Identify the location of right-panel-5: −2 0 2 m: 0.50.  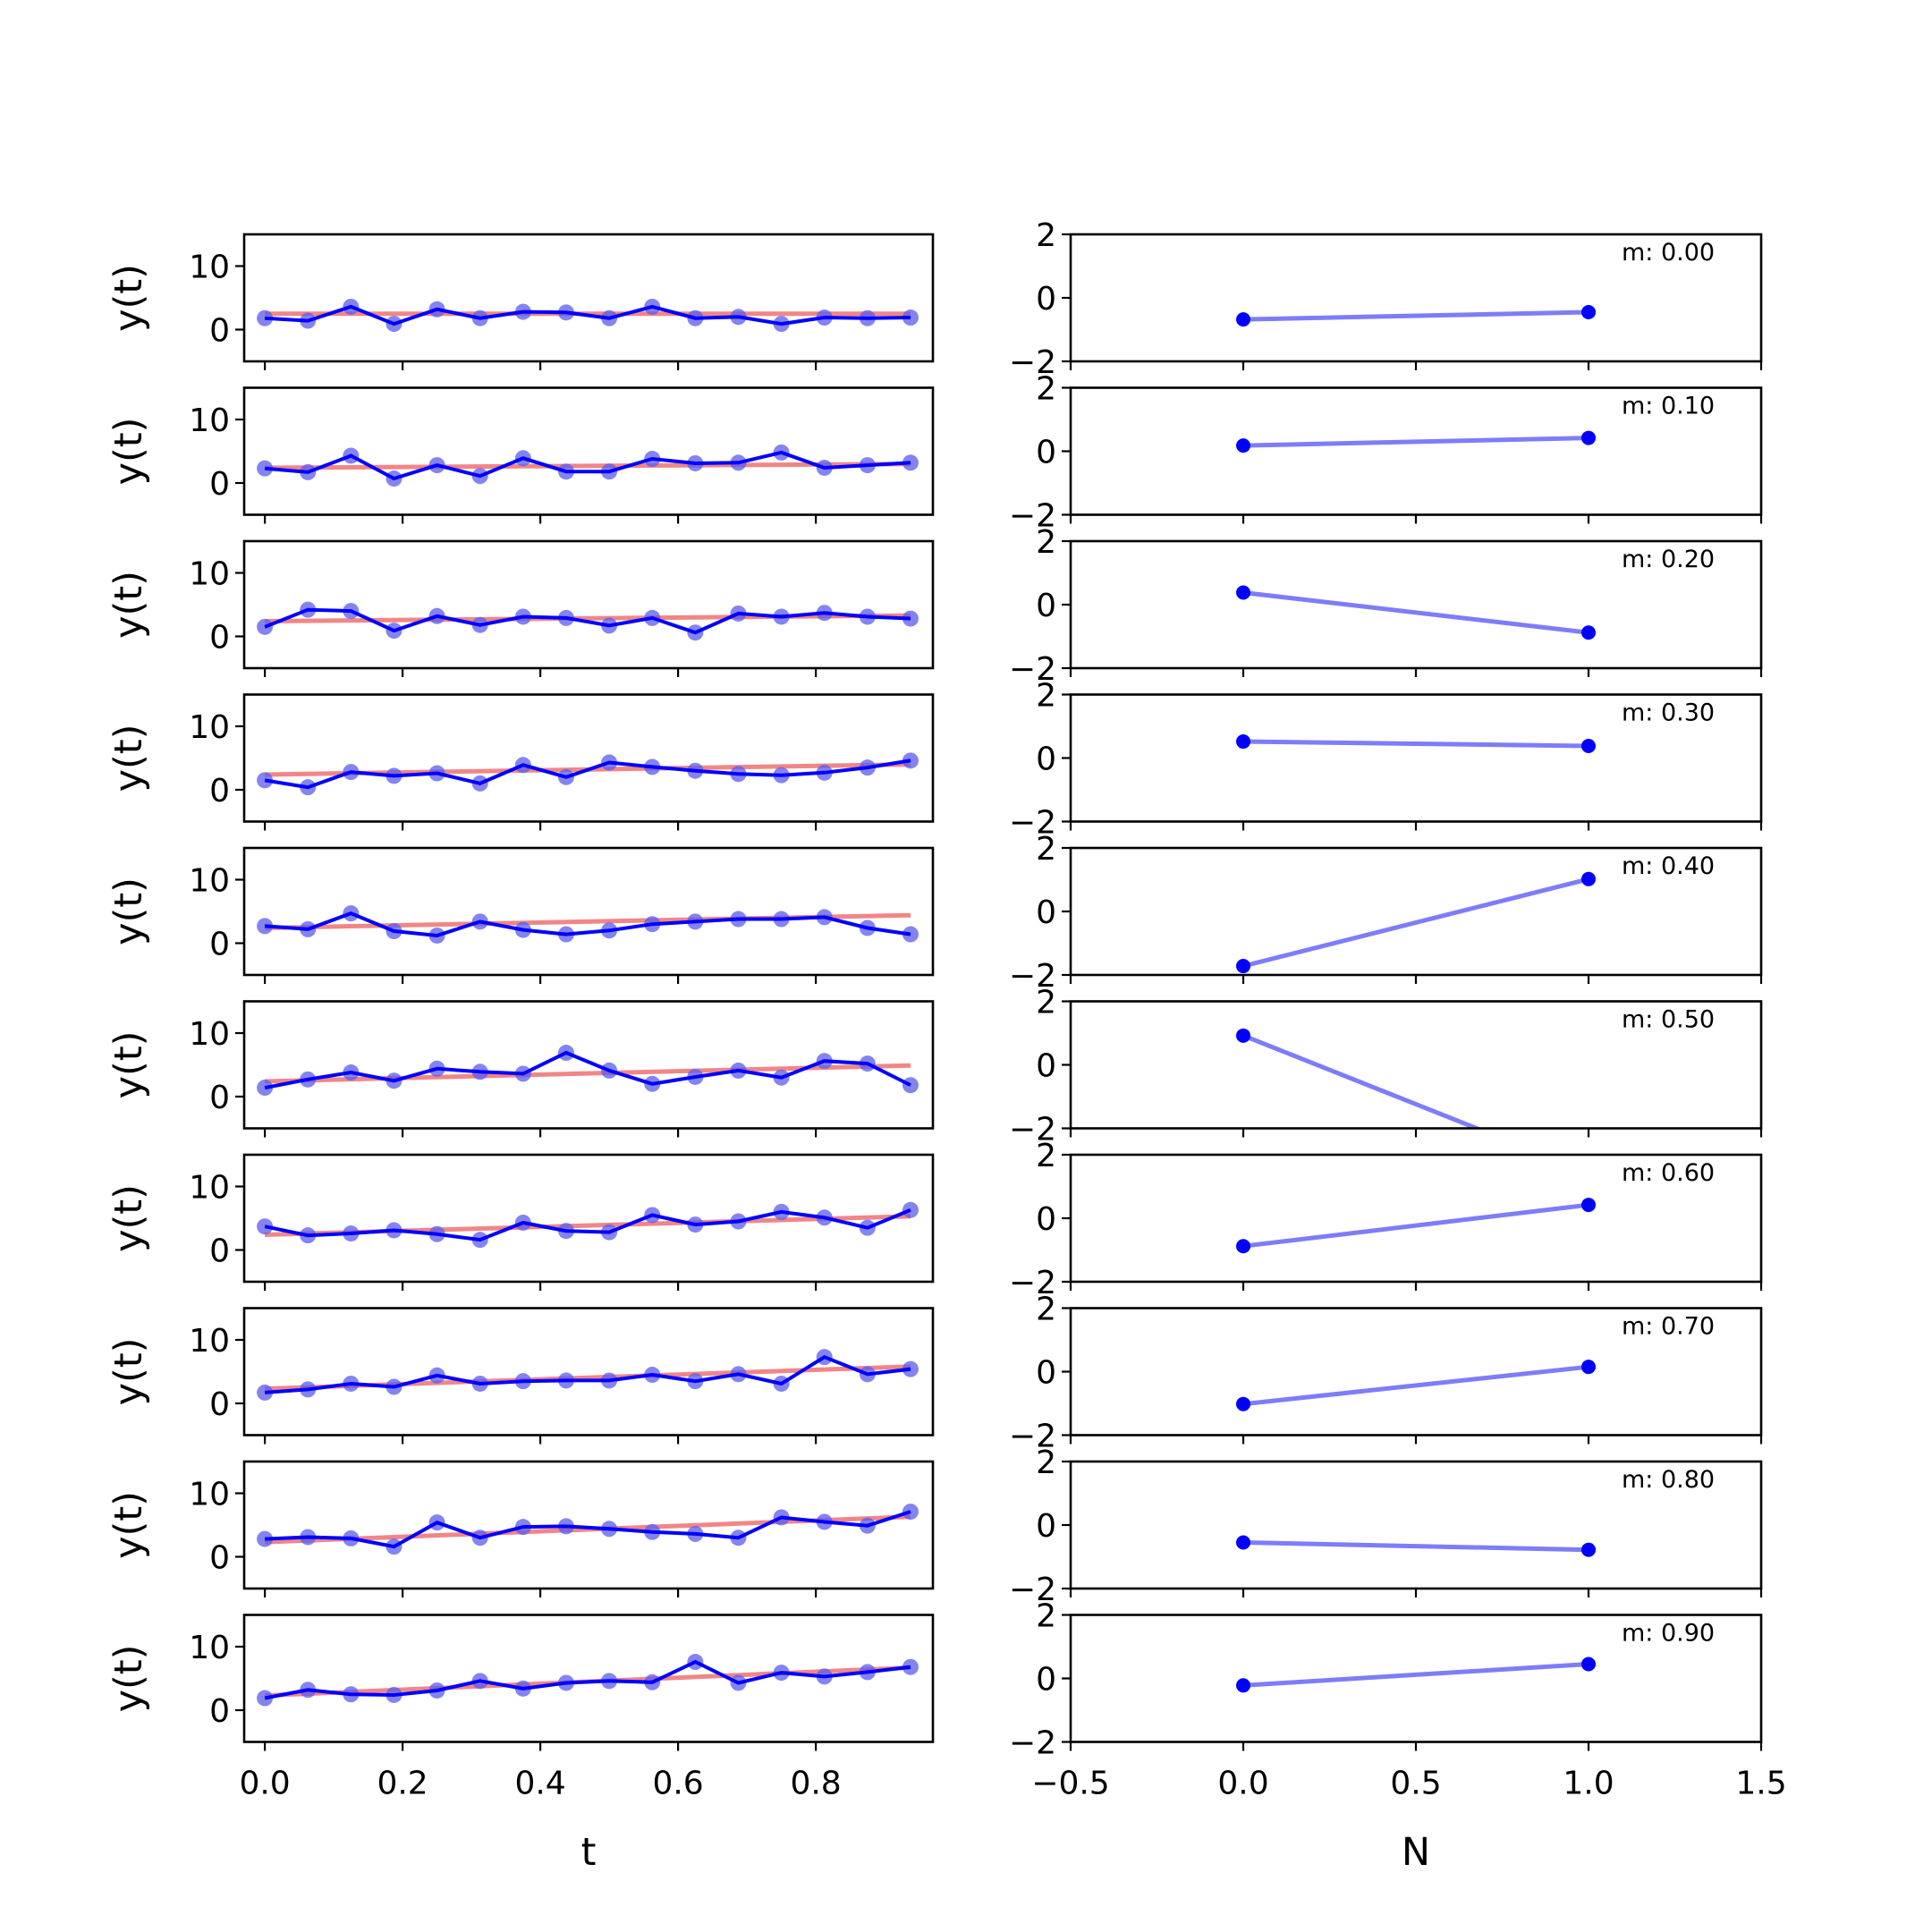
(1386, 1066).